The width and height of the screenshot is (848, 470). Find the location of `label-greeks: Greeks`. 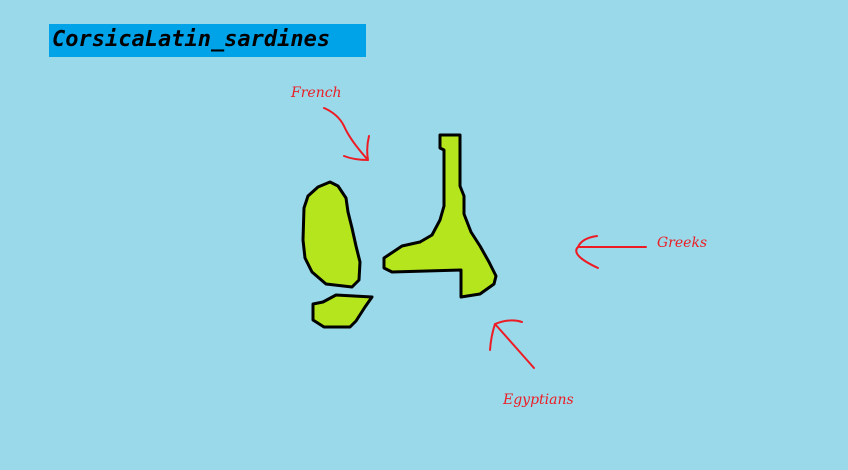

label-greeks: Greeks is located at coordinates (682, 243).